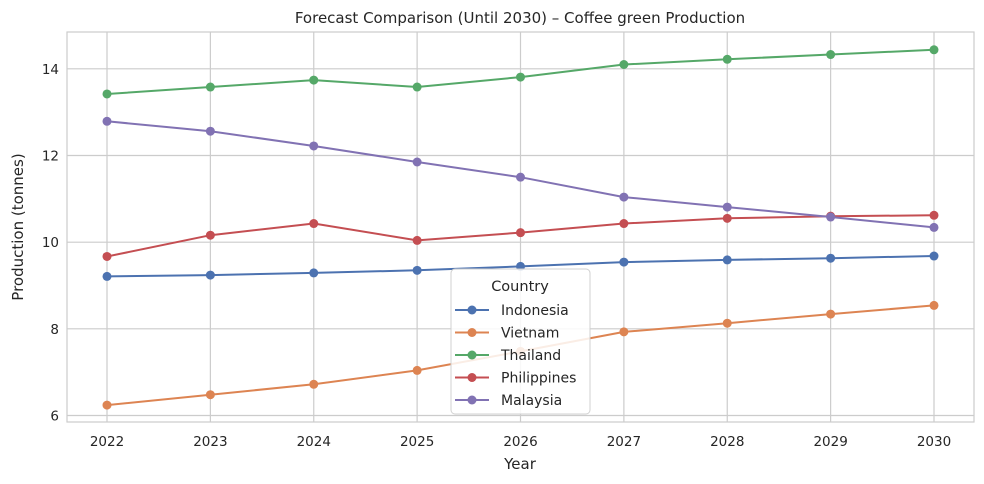 This screenshot has width=984, height=484. Describe the element at coordinates (535, 311) in the screenshot. I see `legend-label: Indonesia` at that location.